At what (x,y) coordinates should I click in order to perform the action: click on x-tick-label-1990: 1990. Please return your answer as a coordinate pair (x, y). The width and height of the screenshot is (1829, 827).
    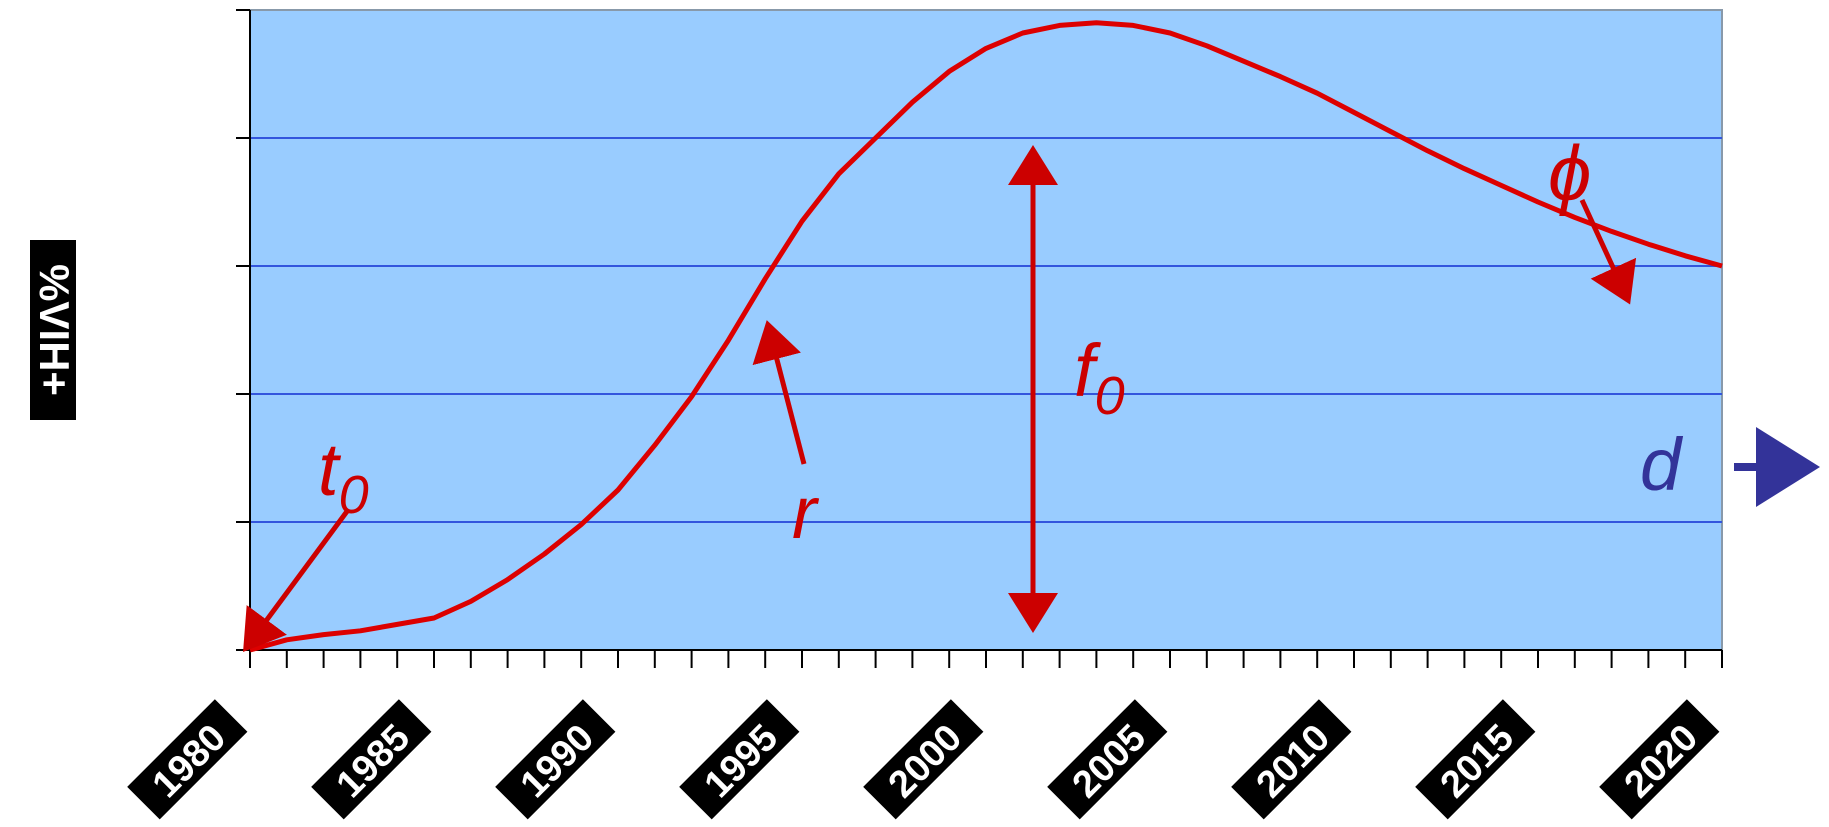
    Looking at the image, I should click on (555, 759).